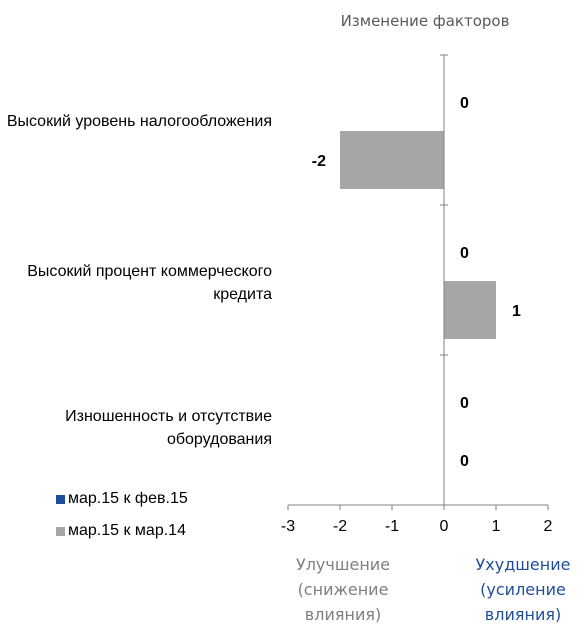 This screenshot has width=583, height=634. Describe the element at coordinates (139, 121) in the screenshot. I see `category-label-taxation: Высокий уровень налогообложения` at that location.